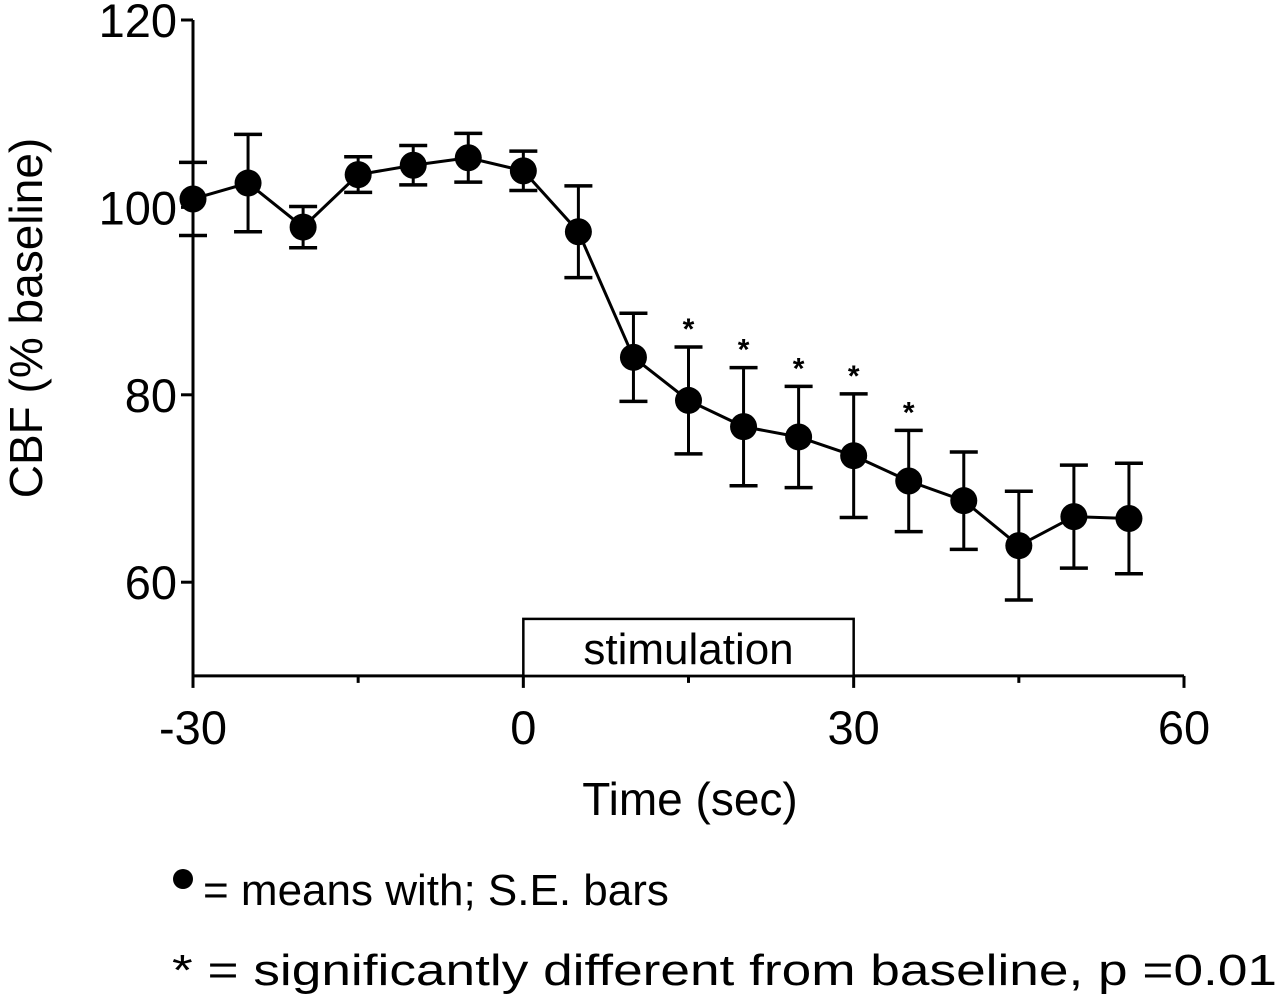 Image resolution: width=1280 pixels, height=1002 pixels. I want to click on x-tick-label: 60, so click(1184, 727).